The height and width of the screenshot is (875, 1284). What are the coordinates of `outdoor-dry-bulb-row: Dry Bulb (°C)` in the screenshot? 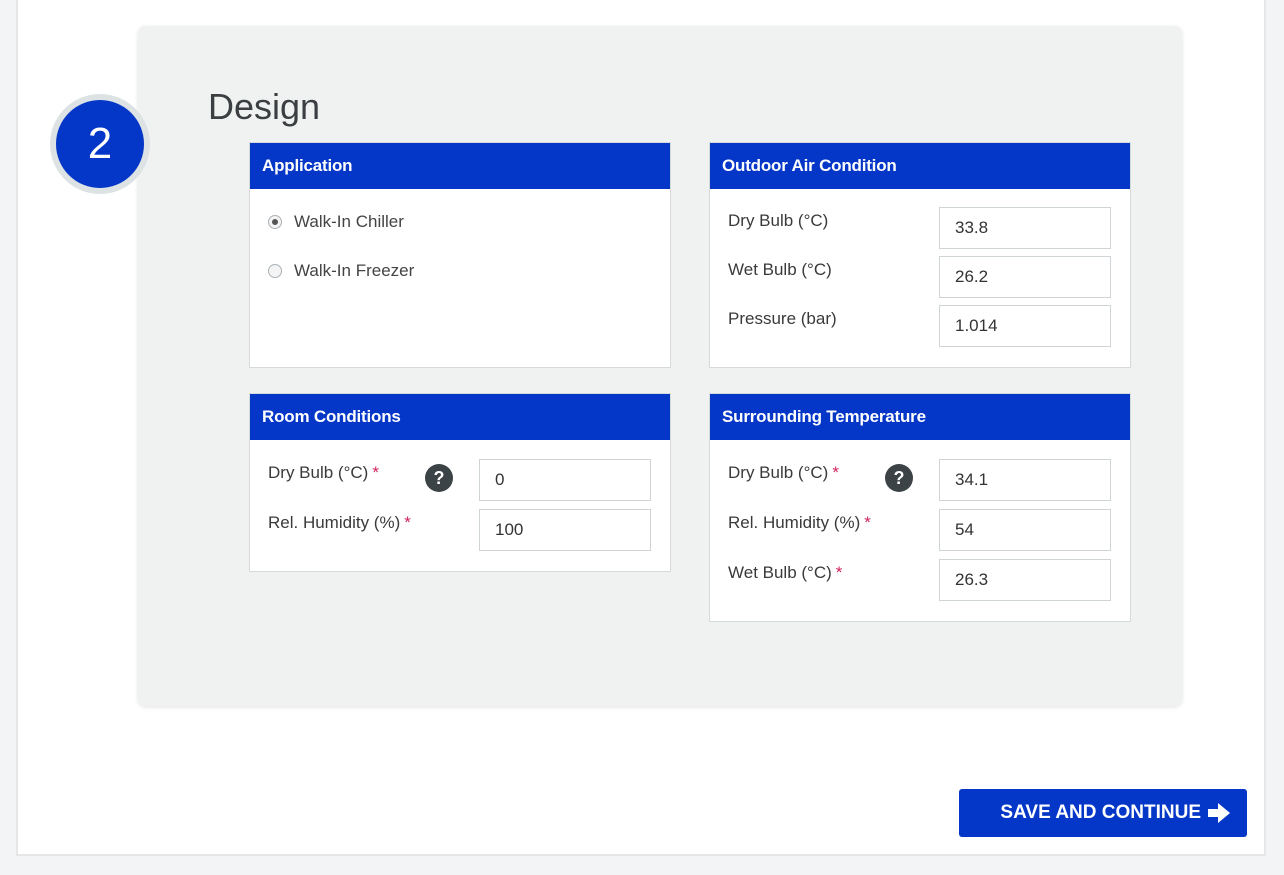 It's located at (920, 232).